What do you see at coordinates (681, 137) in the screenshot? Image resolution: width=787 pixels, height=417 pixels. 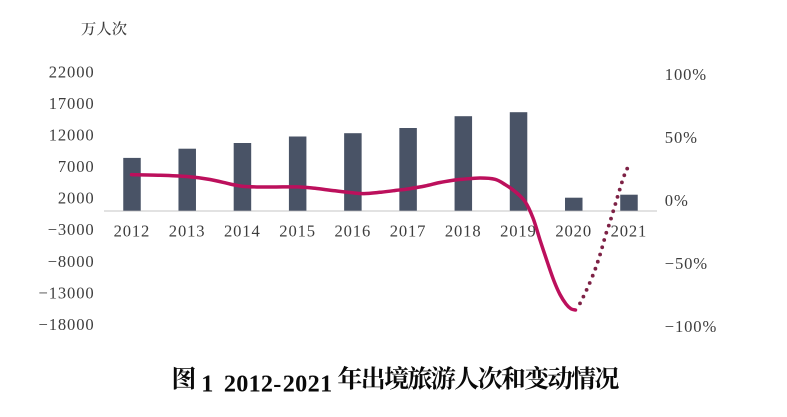 I see `svg-text: 50%` at bounding box center [681, 137].